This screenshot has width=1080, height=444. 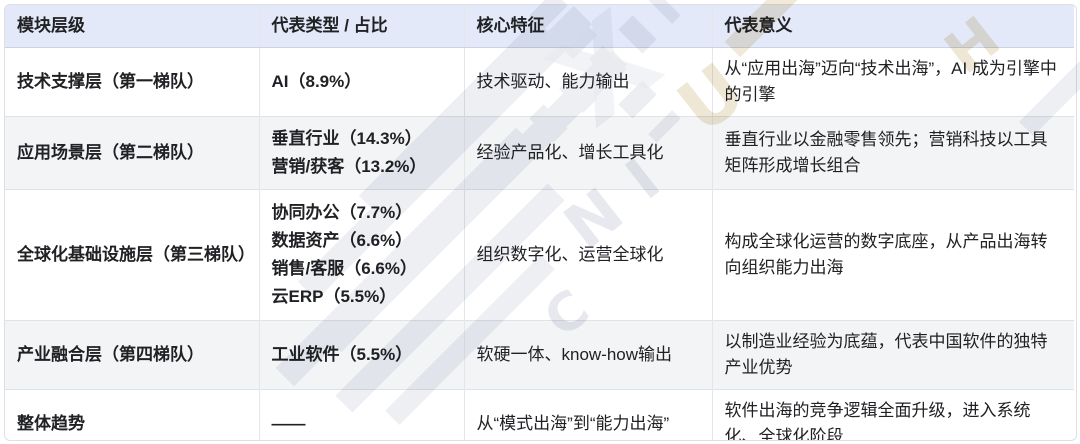 I want to click on type-line: AI（8.9%）, so click(x=316, y=81).